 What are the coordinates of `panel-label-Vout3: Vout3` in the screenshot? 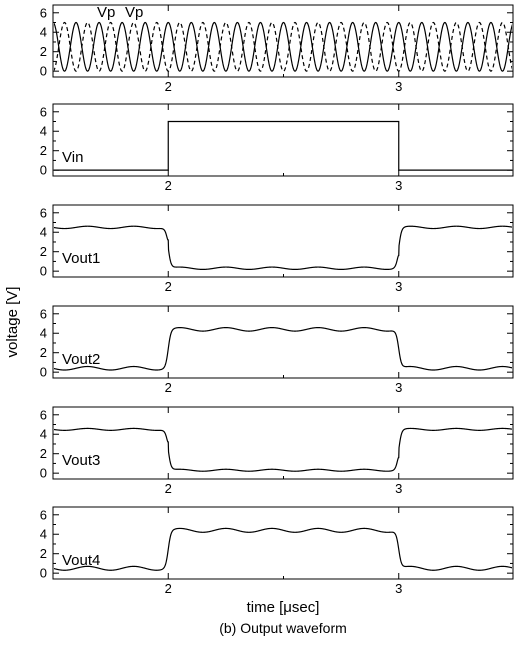 It's located at (81, 460).